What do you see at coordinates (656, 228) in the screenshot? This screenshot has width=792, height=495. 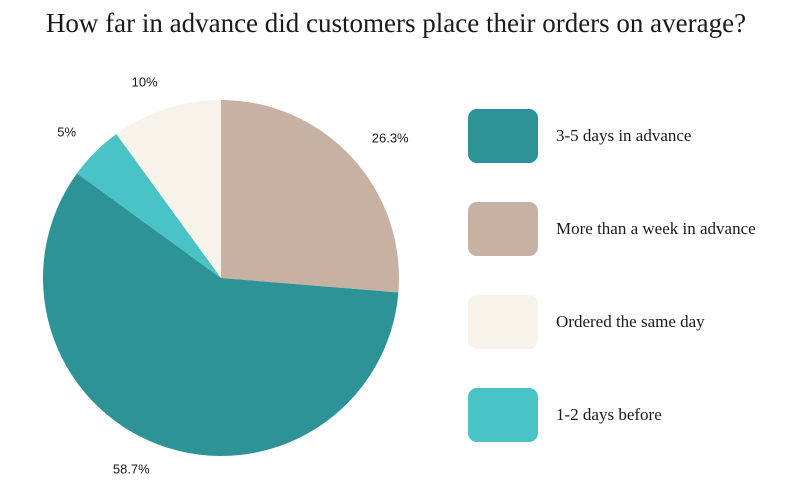 I see `legend-label: More than a week in advance` at bounding box center [656, 228].